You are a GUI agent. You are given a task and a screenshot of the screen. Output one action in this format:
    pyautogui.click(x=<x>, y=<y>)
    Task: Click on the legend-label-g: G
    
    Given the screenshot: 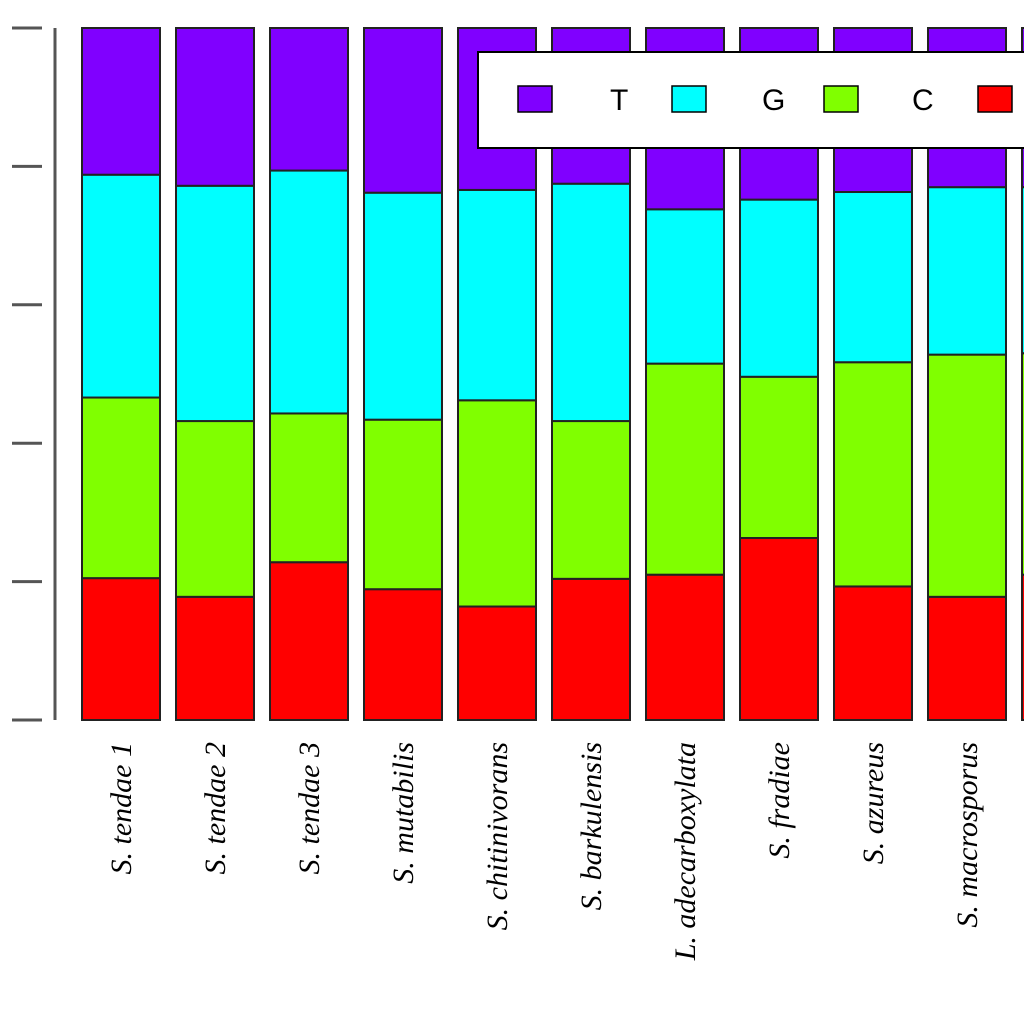 What is the action you would take?
    pyautogui.click(x=773, y=100)
    